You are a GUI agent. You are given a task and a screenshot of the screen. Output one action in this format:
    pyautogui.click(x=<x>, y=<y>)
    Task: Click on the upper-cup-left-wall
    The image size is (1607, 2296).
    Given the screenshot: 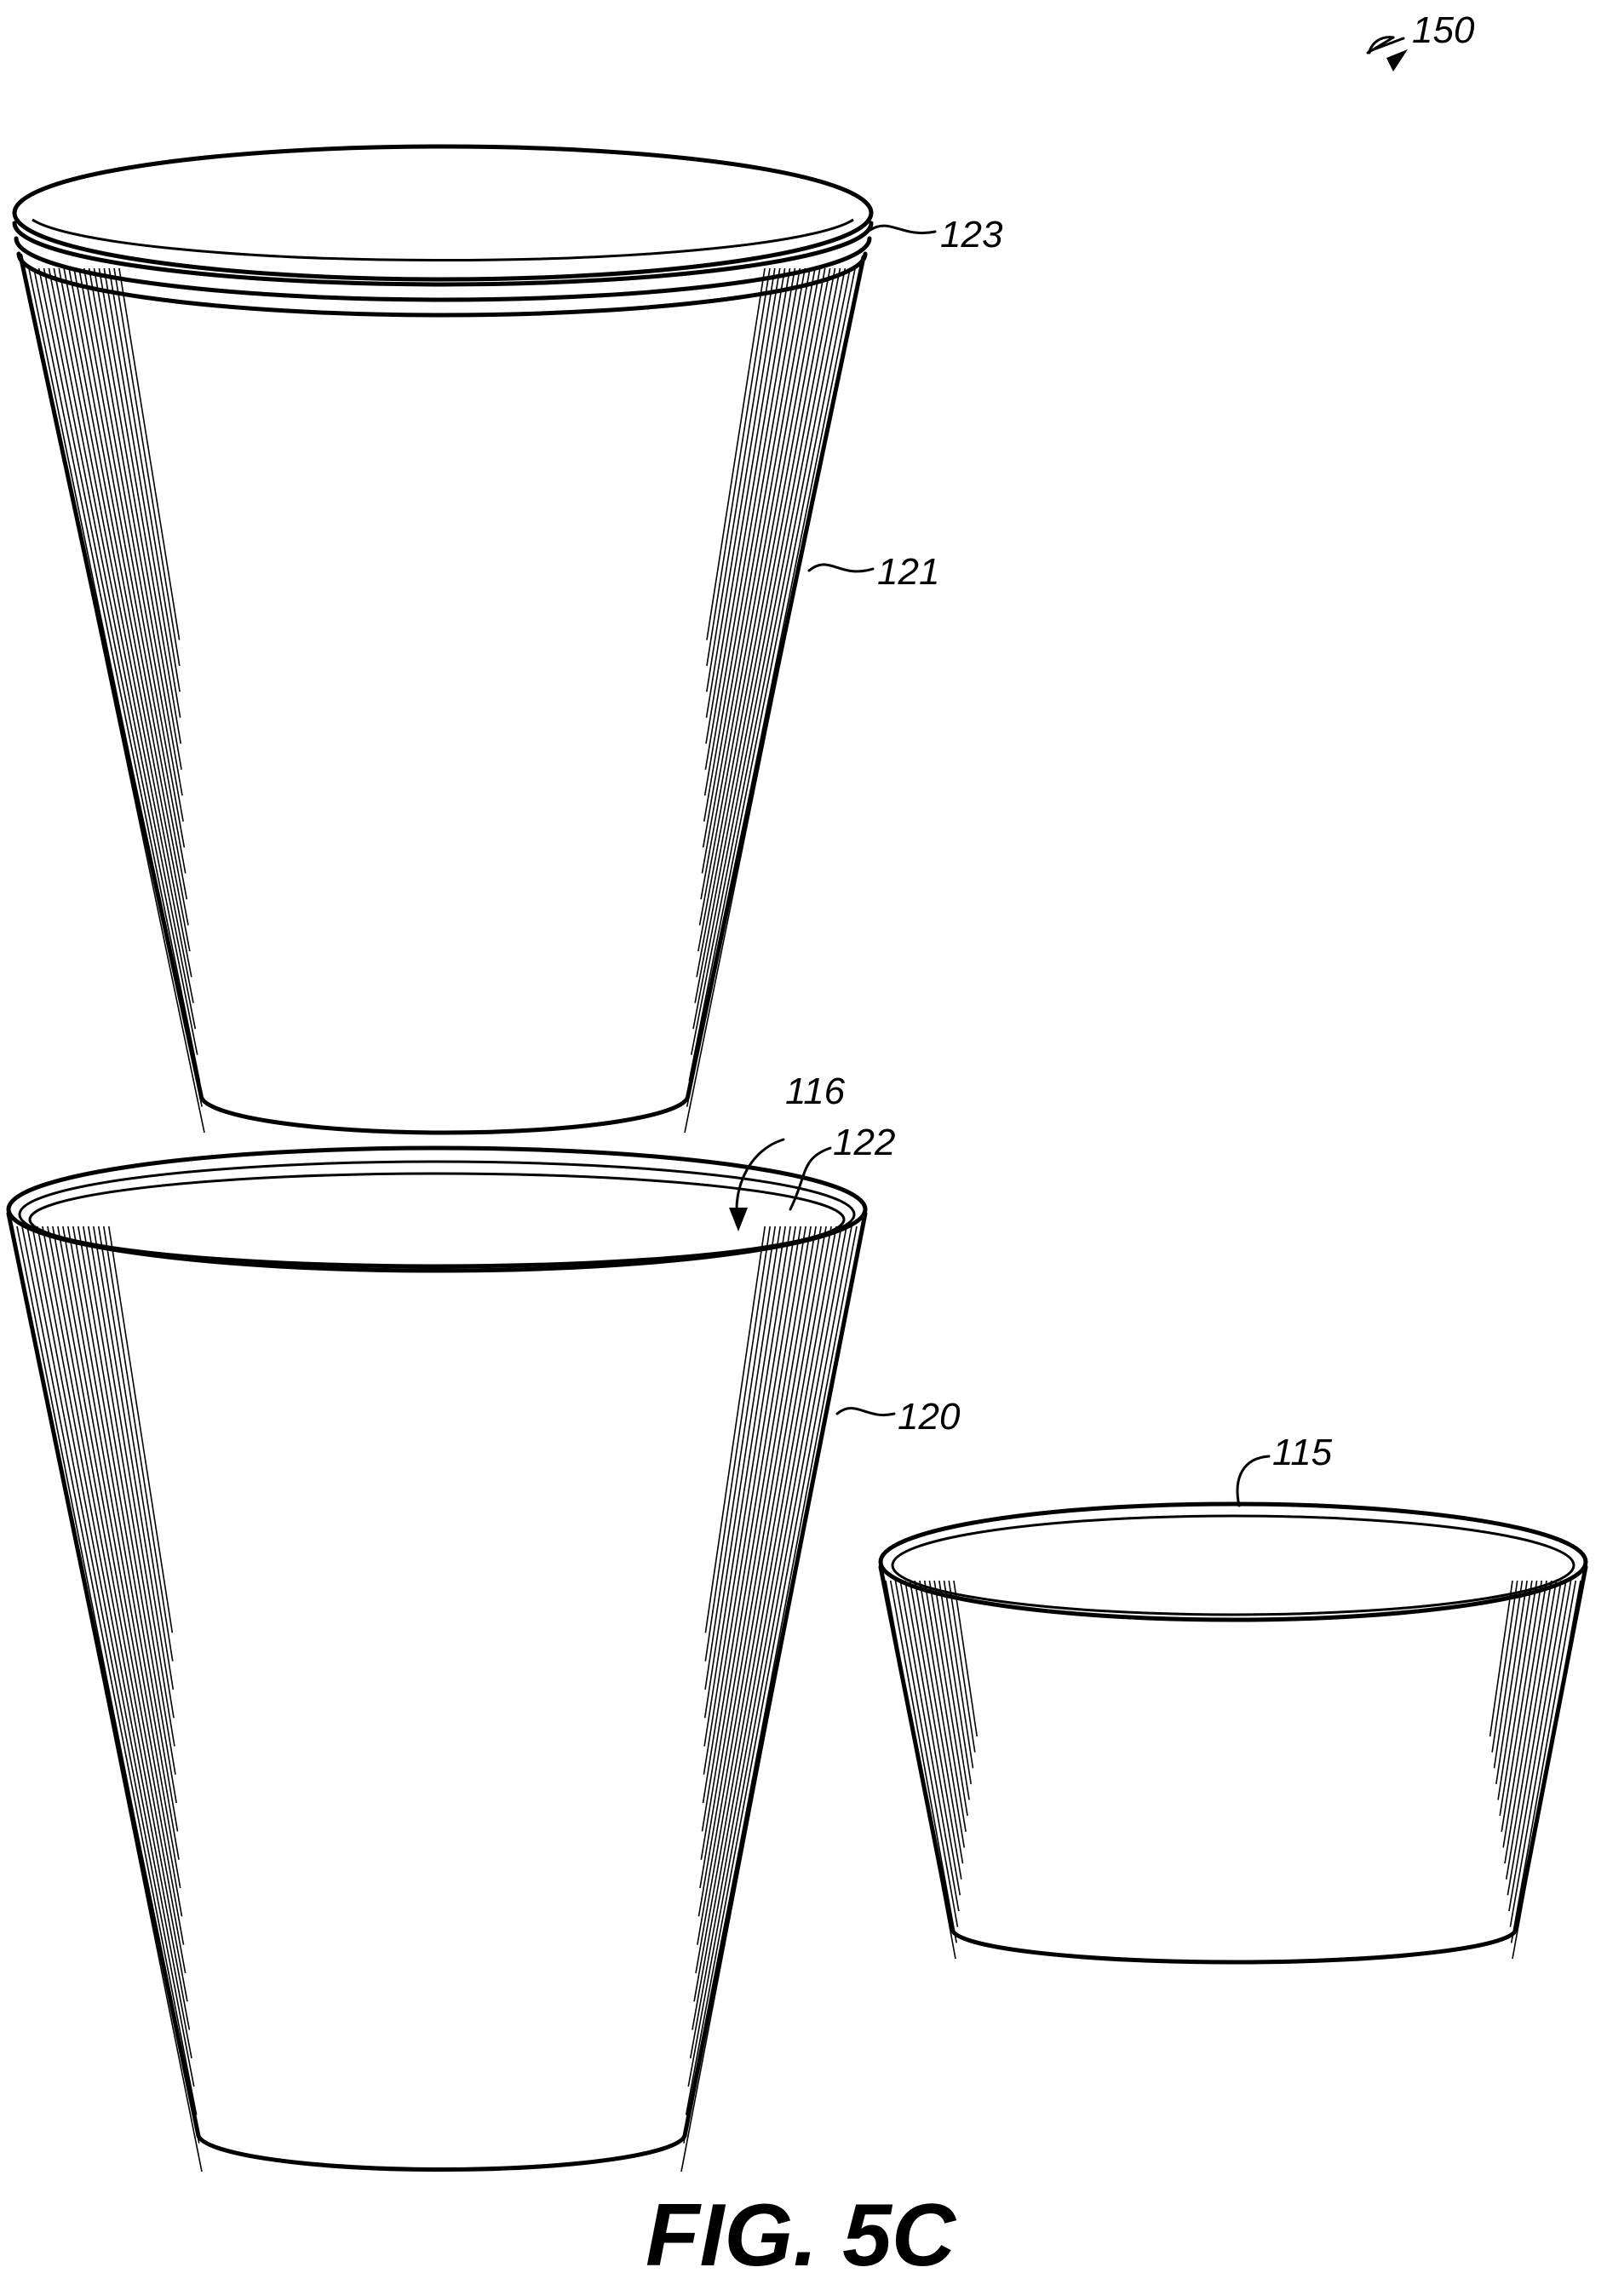 What is the action you would take?
    pyautogui.click(x=110, y=675)
    